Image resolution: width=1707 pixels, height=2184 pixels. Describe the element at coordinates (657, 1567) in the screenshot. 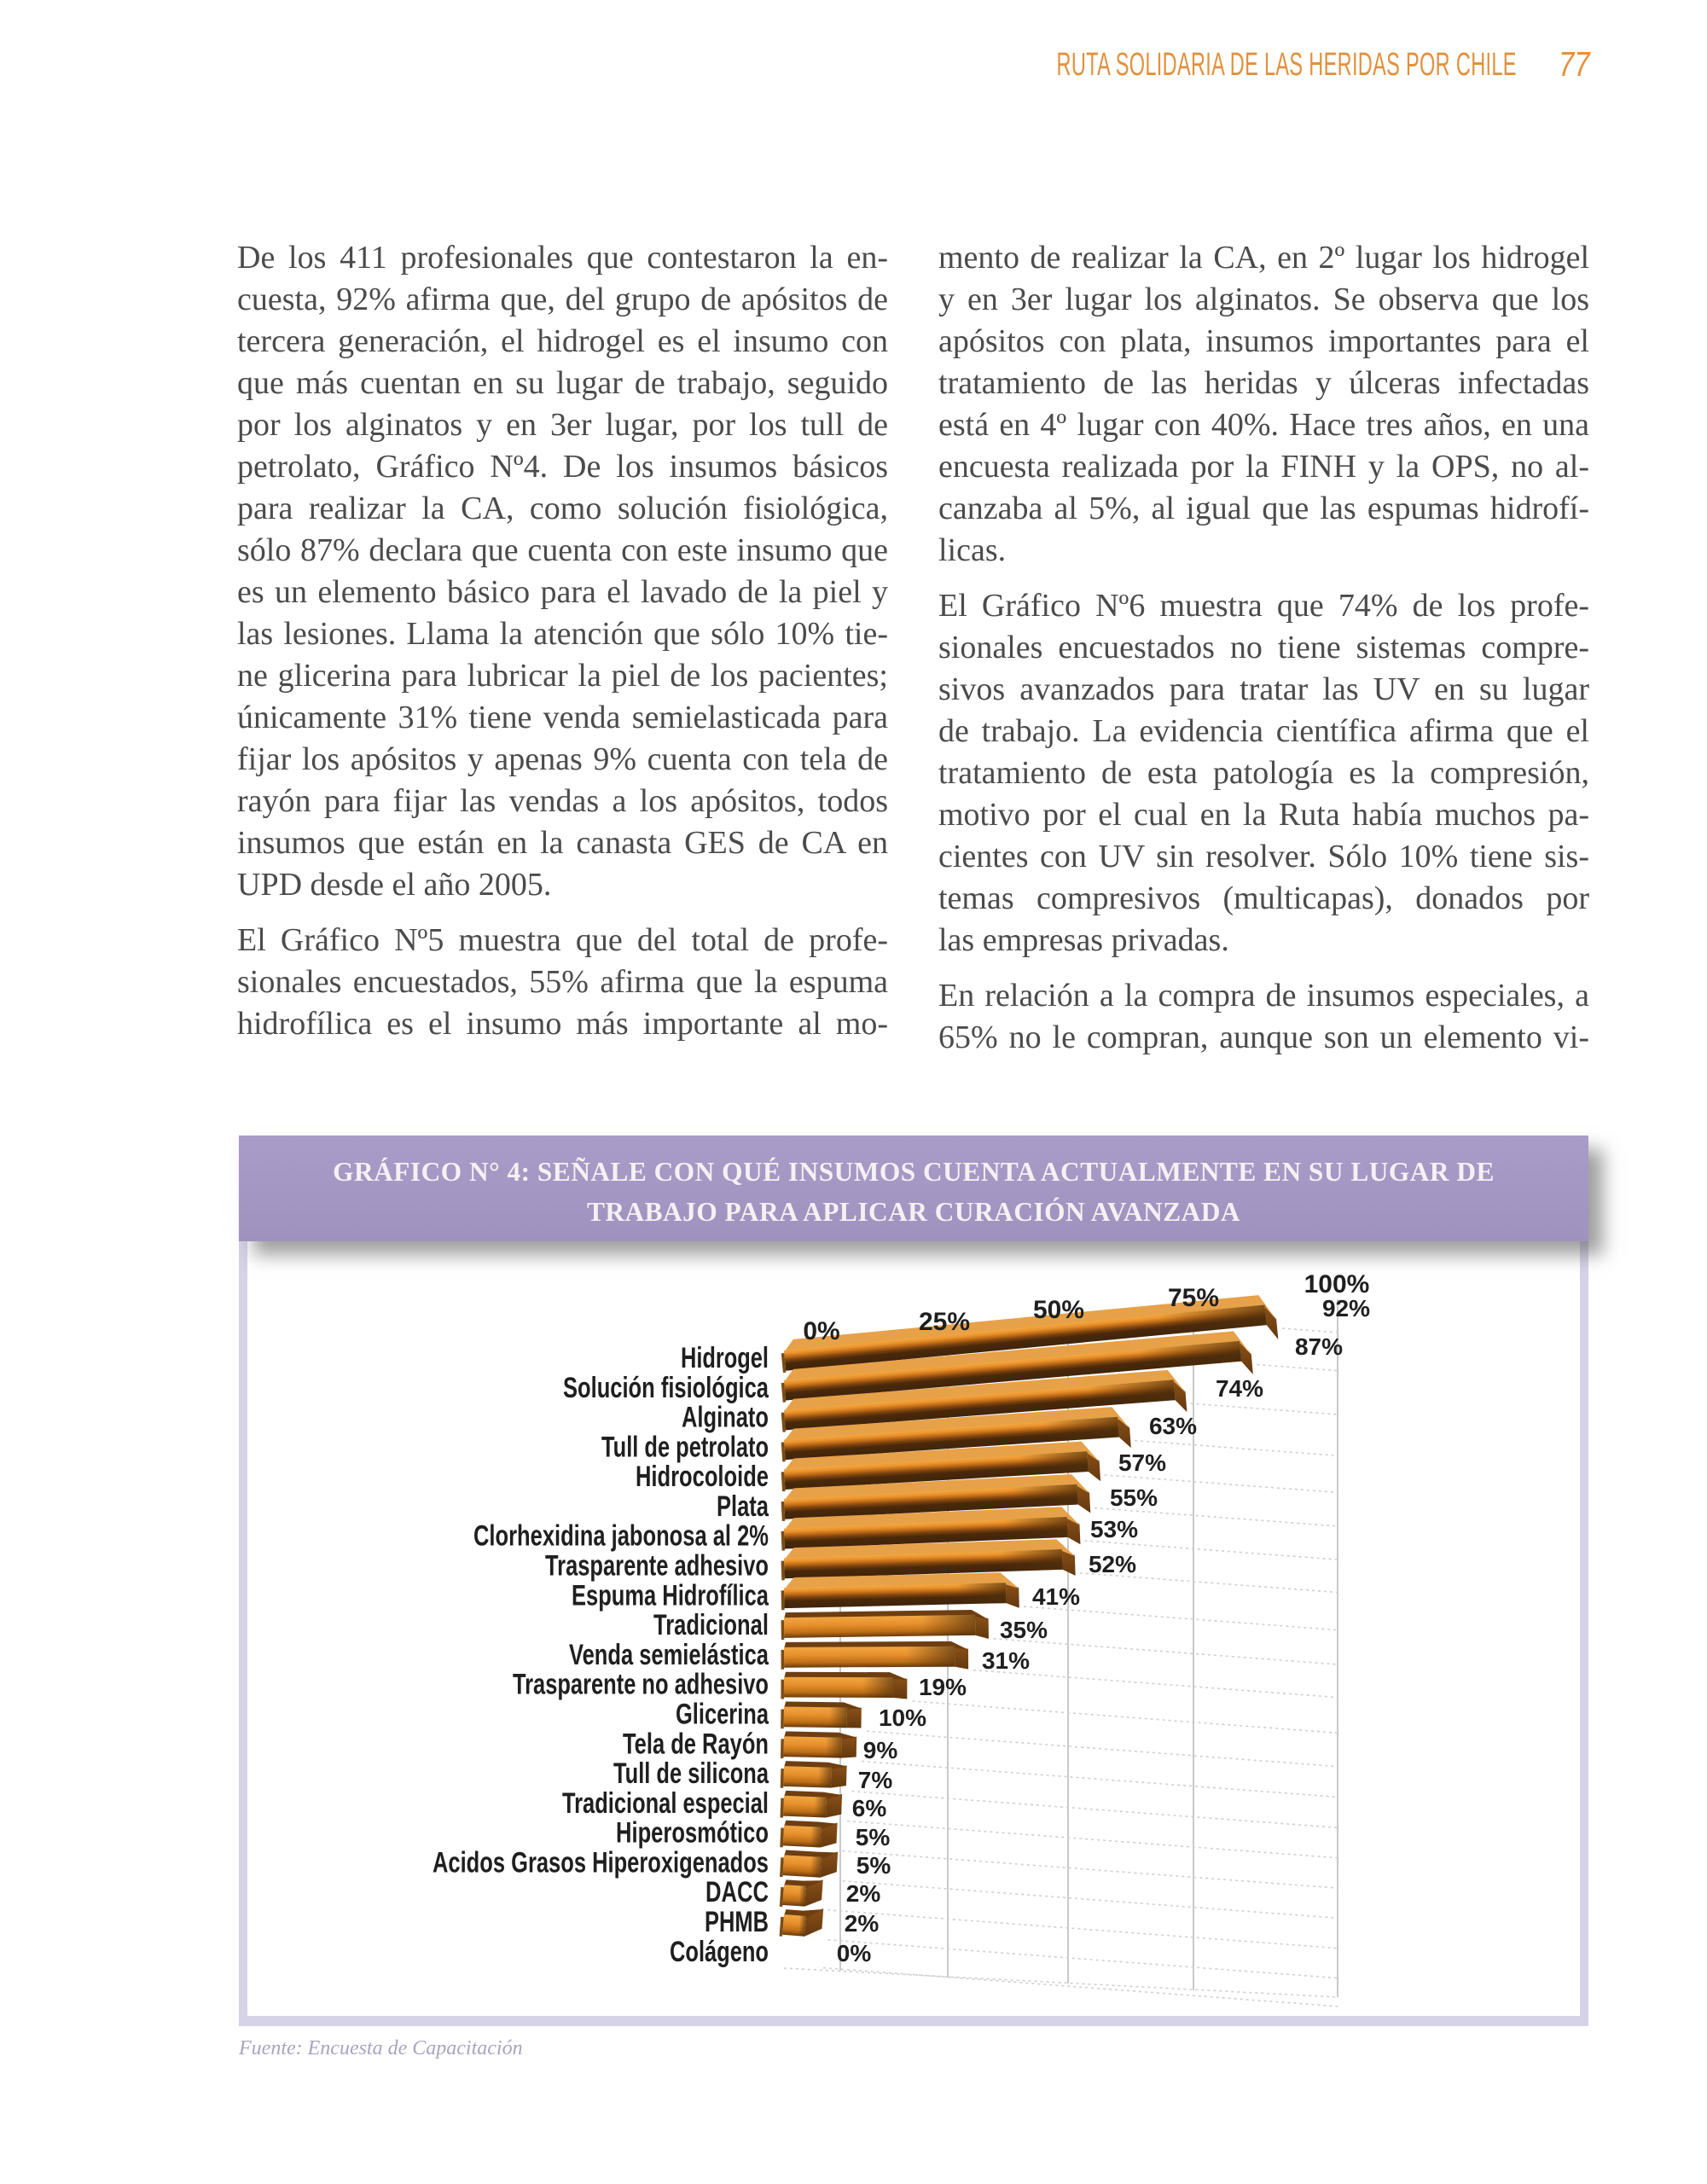

I see `svg-text: Trasparente adhesivo` at that location.